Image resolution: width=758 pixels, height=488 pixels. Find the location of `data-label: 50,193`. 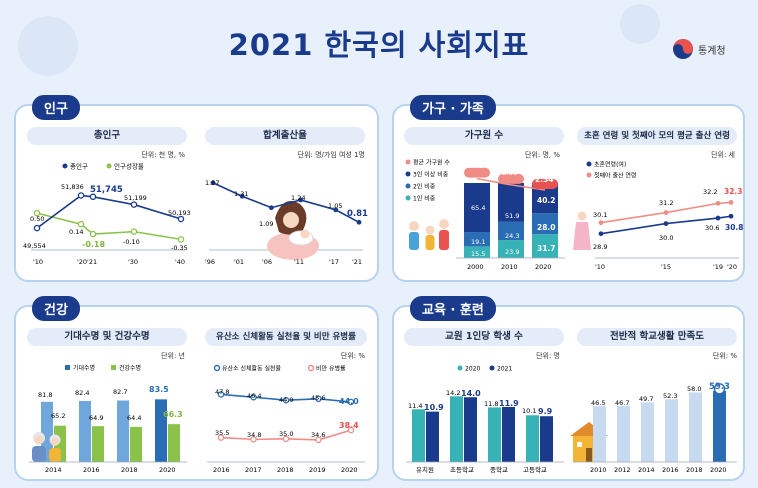

data-label: 50,193 is located at coordinates (179, 213).